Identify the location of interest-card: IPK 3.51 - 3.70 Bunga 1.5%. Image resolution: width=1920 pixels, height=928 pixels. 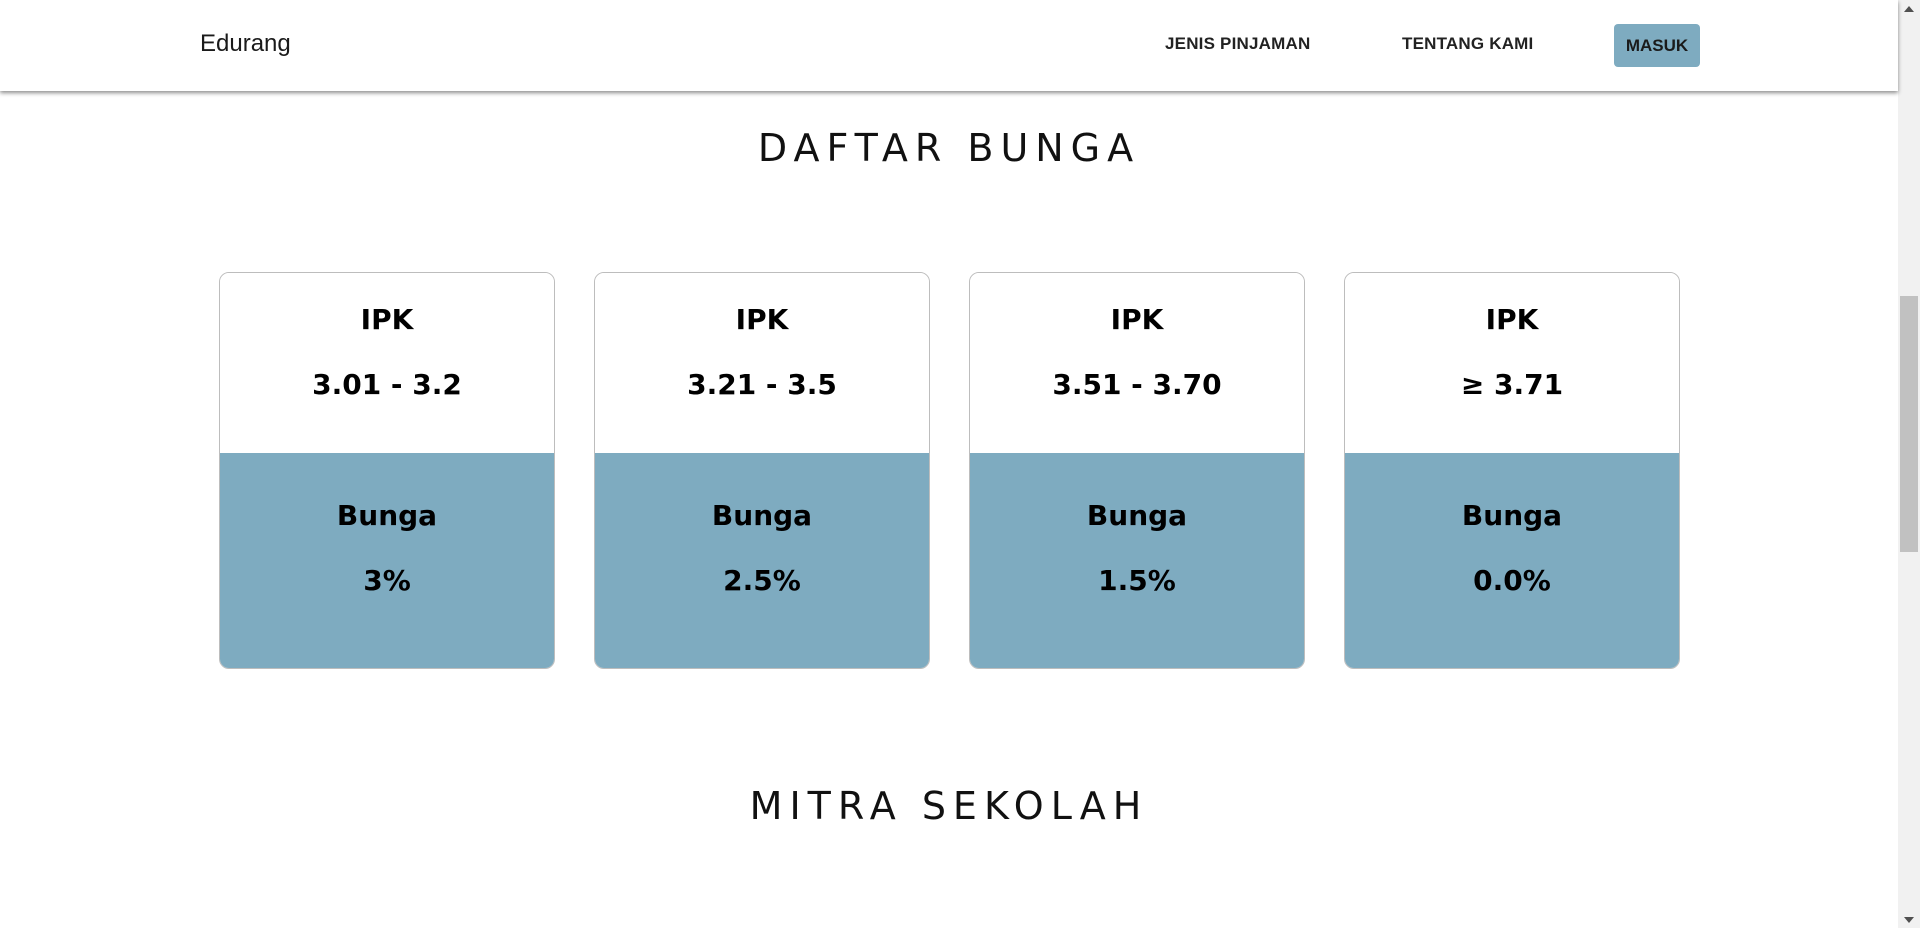
(1137, 470).